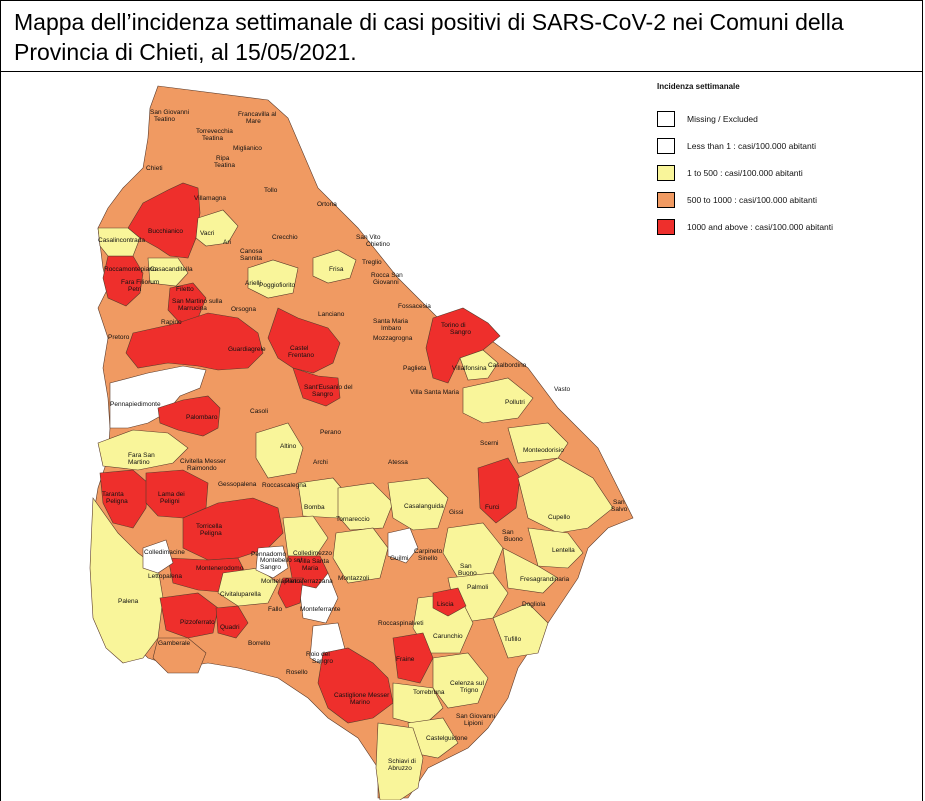  Describe the element at coordinates (319, 658) in the screenshot. I see `label-roio: Roio del Sangro` at that location.